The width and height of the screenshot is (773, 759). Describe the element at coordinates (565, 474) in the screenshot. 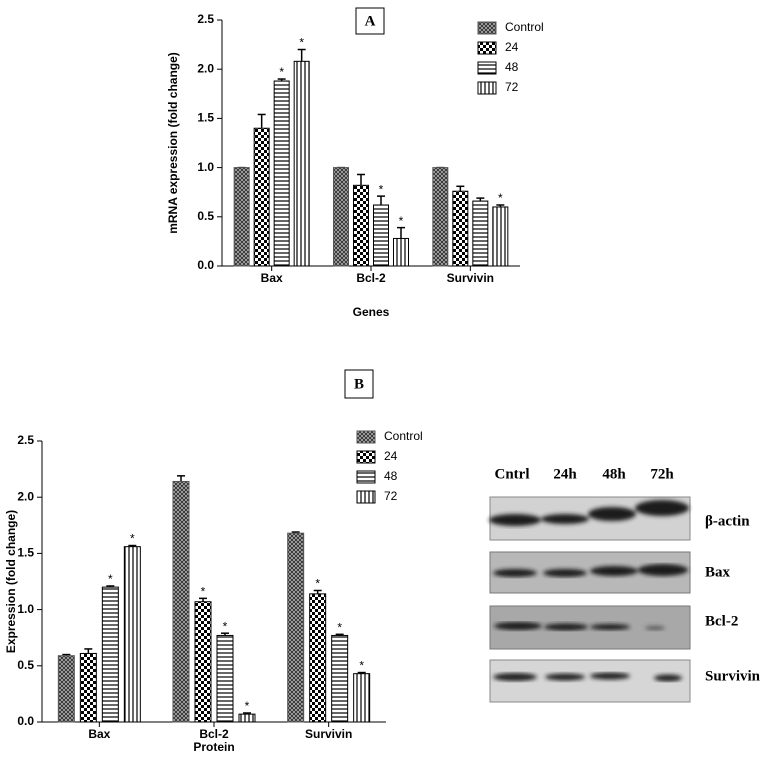

I see `blot-column-label: 24h` at that location.